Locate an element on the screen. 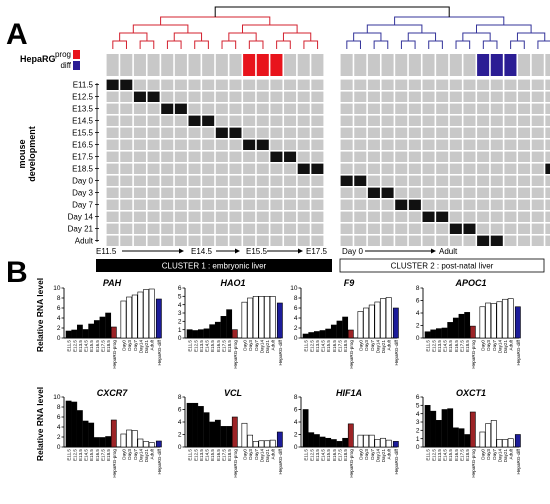  cluster1-box is located at coordinates (214, 265).